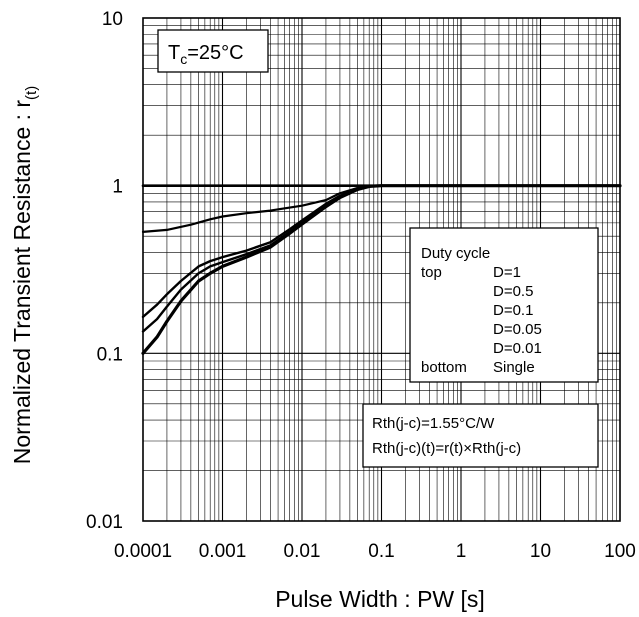 This screenshot has height=617, width=639. I want to click on formula-line-2: Rth(j-c)(t)=r(t)×Rth(j-c), so click(446, 448).